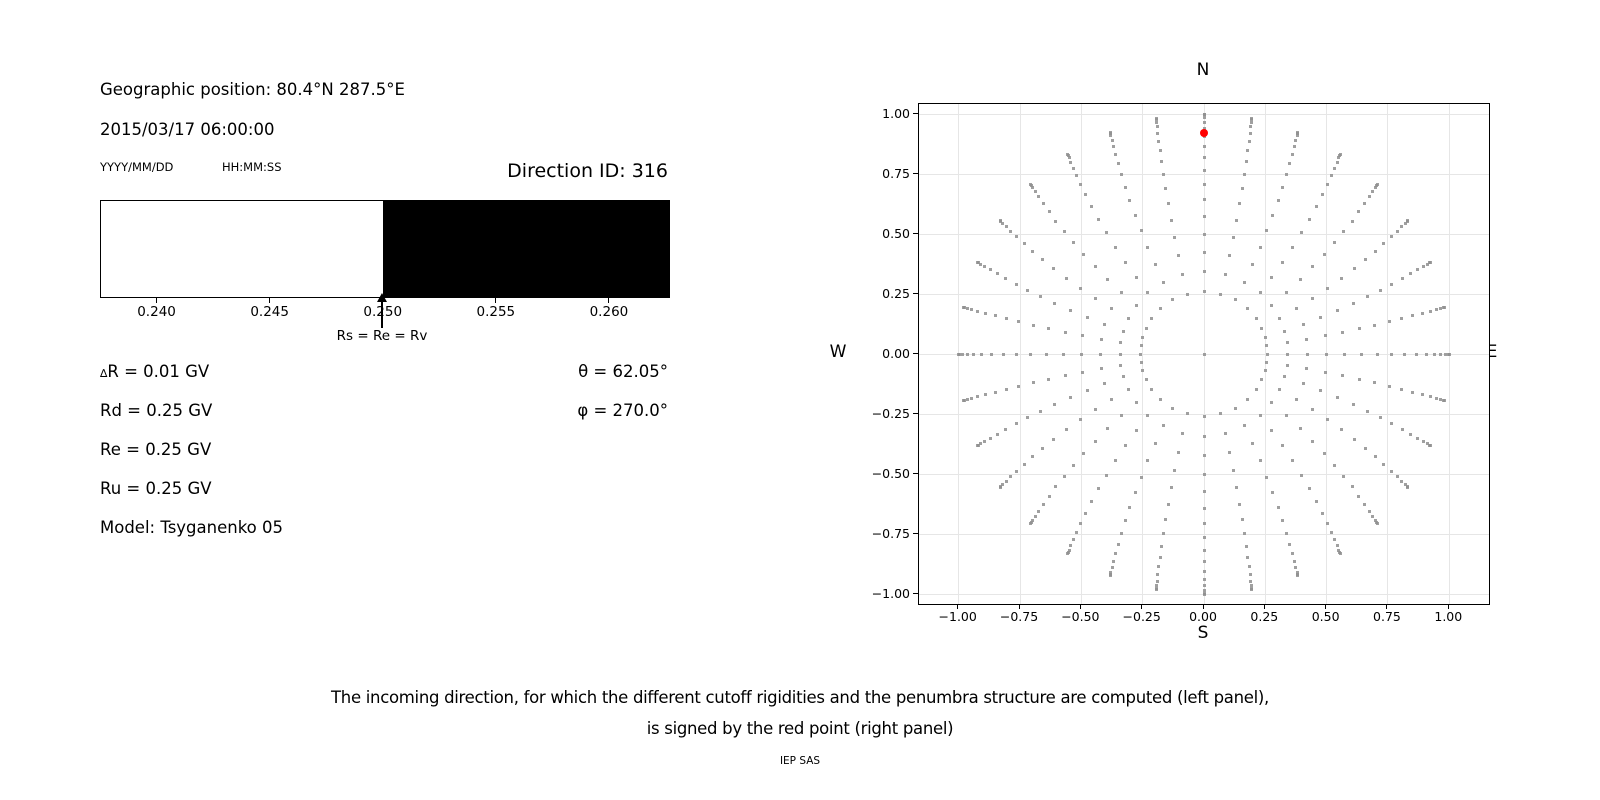 The image size is (1600, 800). Describe the element at coordinates (1204, 294) in the screenshot. I see `gridline` at that location.